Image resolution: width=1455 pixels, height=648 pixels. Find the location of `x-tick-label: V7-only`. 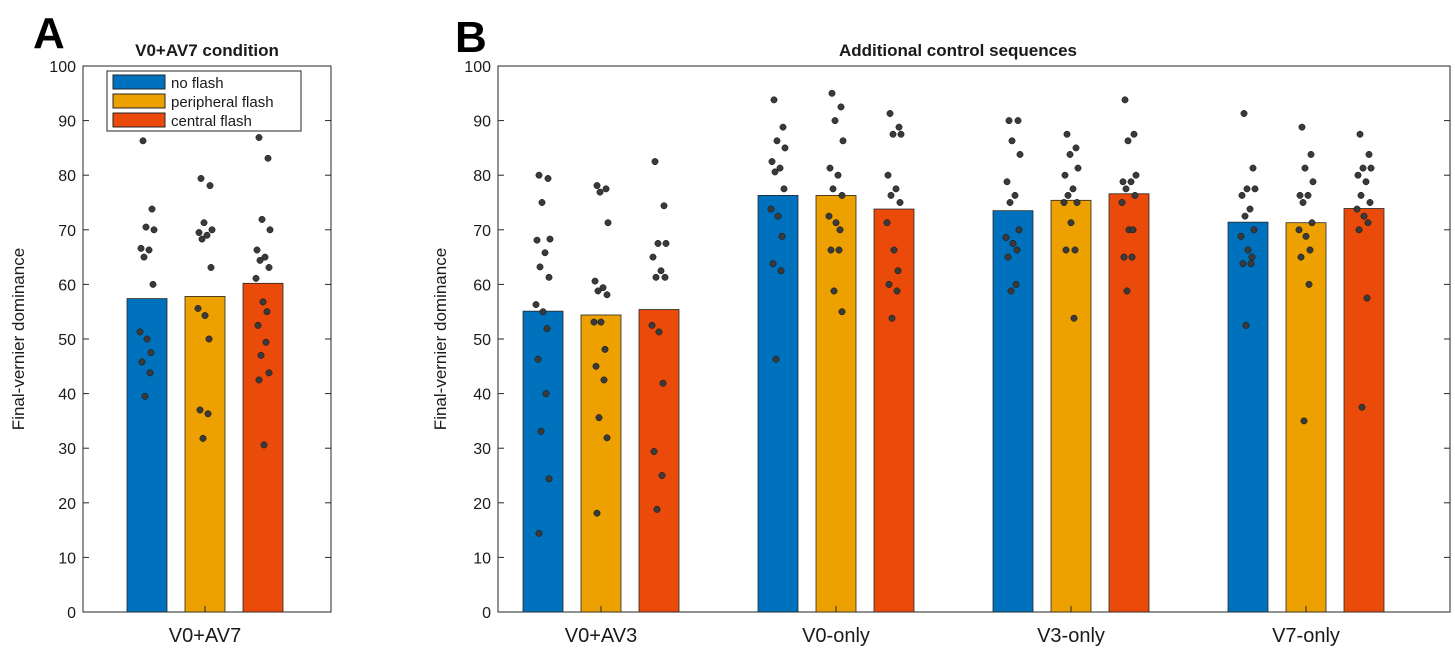

x-tick-label: V7-only is located at coordinates (1306, 636).